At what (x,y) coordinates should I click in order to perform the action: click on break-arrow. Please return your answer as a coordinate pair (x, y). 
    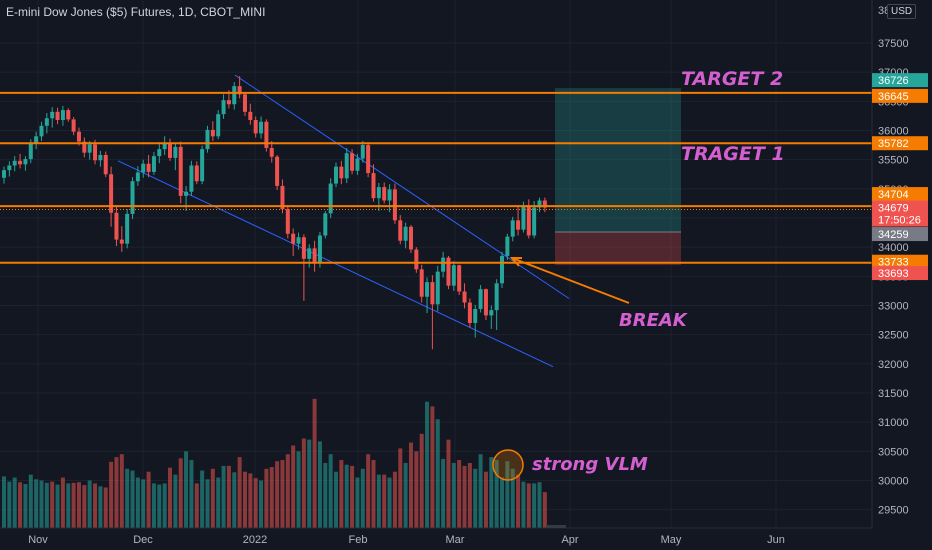
    Looking at the image, I should click on (570, 280).